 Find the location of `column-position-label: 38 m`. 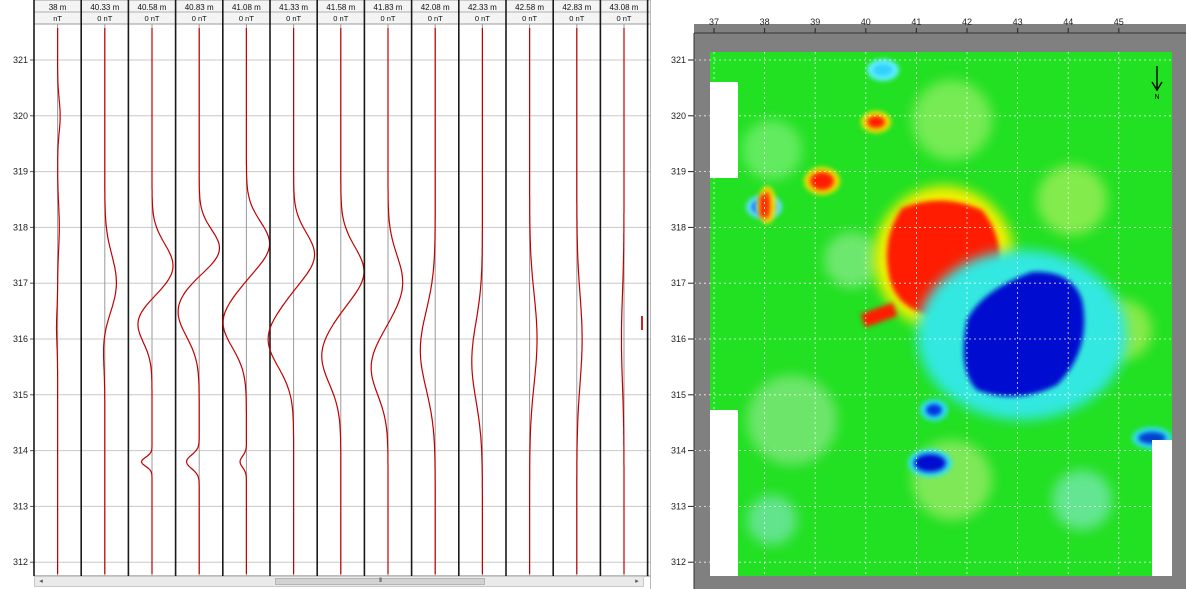

column-position-label: 38 m is located at coordinates (58, 7).